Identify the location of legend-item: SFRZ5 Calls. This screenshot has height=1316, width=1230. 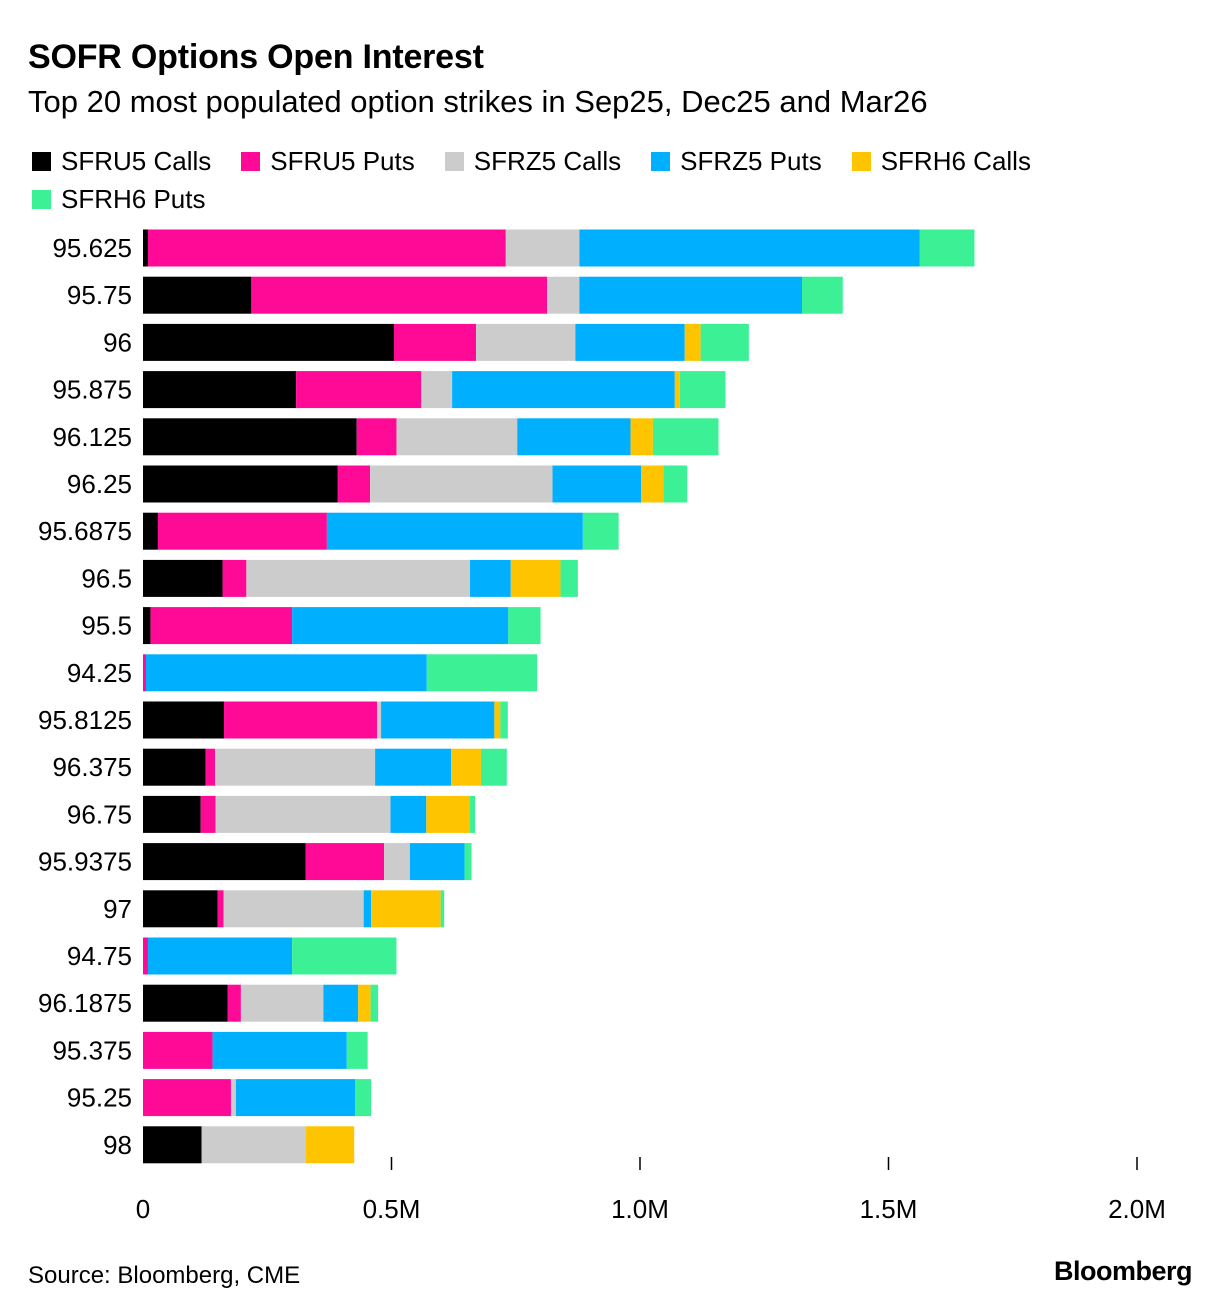
(533, 160).